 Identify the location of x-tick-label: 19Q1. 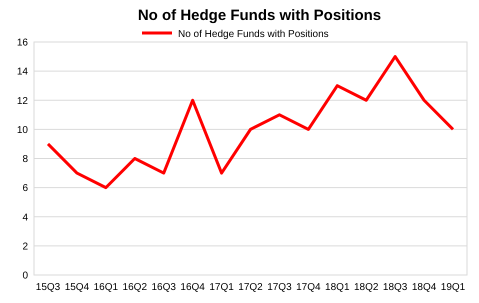
(453, 287).